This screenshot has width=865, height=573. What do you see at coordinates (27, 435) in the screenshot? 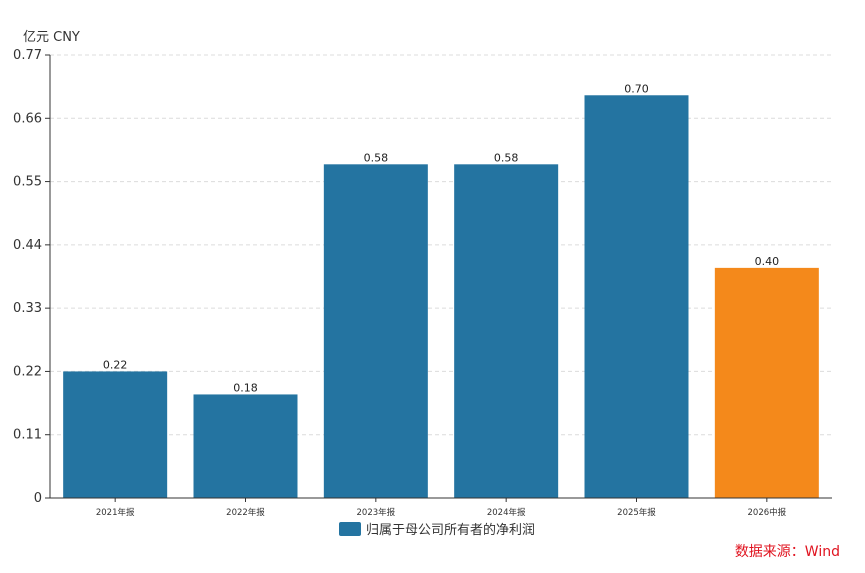
I see `y-tick-label: 0.11` at bounding box center [27, 435].